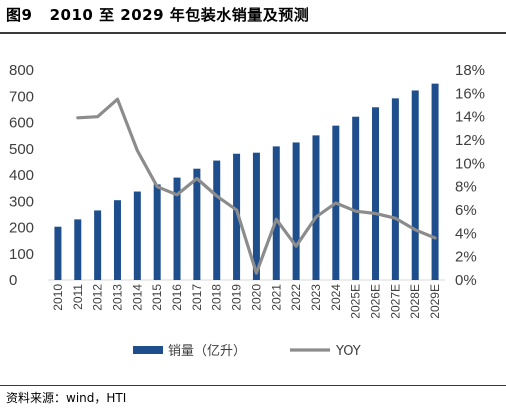  What do you see at coordinates (19, 15) in the screenshot?
I see `figure-label: 图9` at bounding box center [19, 15].